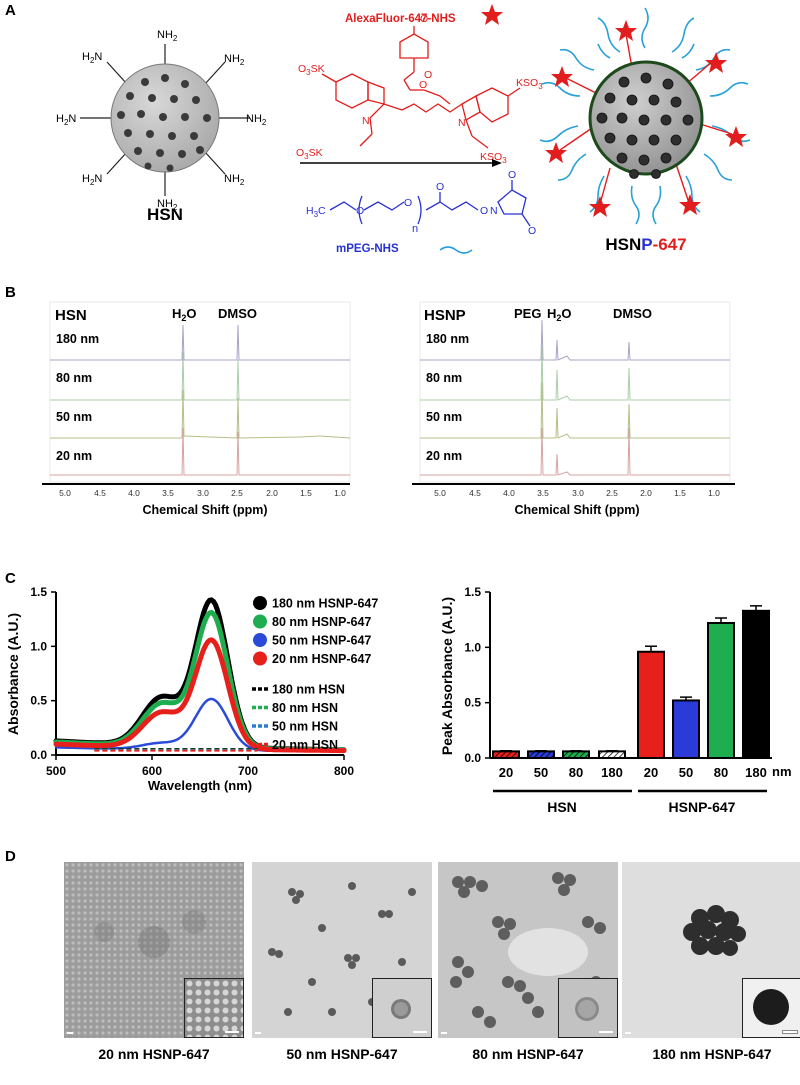 The image size is (800, 1085). Describe the element at coordinates (686, 772) in the screenshot. I see `category-label: 50` at that location.